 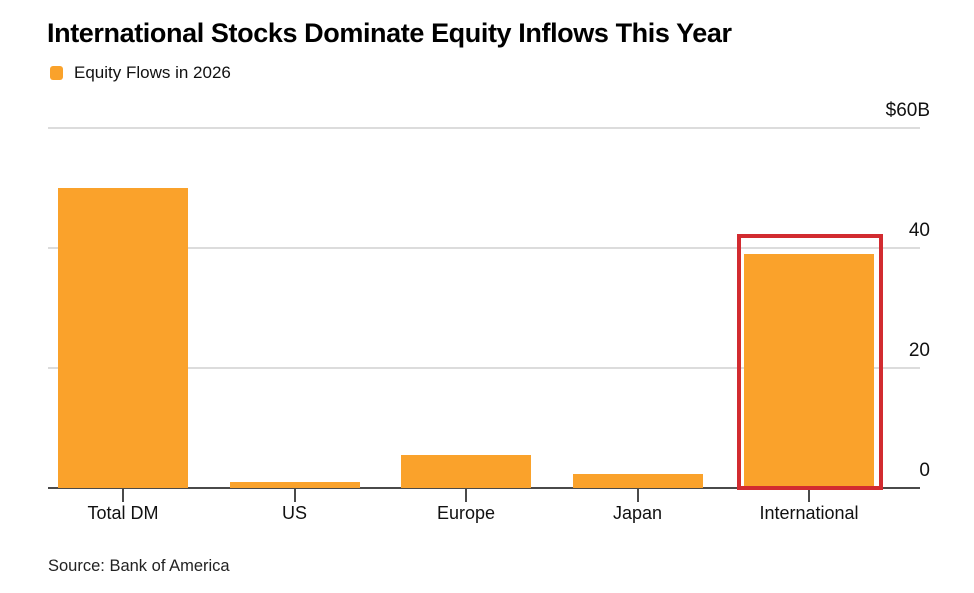 I want to click on x-axis-label-international: International, so click(x=809, y=513).